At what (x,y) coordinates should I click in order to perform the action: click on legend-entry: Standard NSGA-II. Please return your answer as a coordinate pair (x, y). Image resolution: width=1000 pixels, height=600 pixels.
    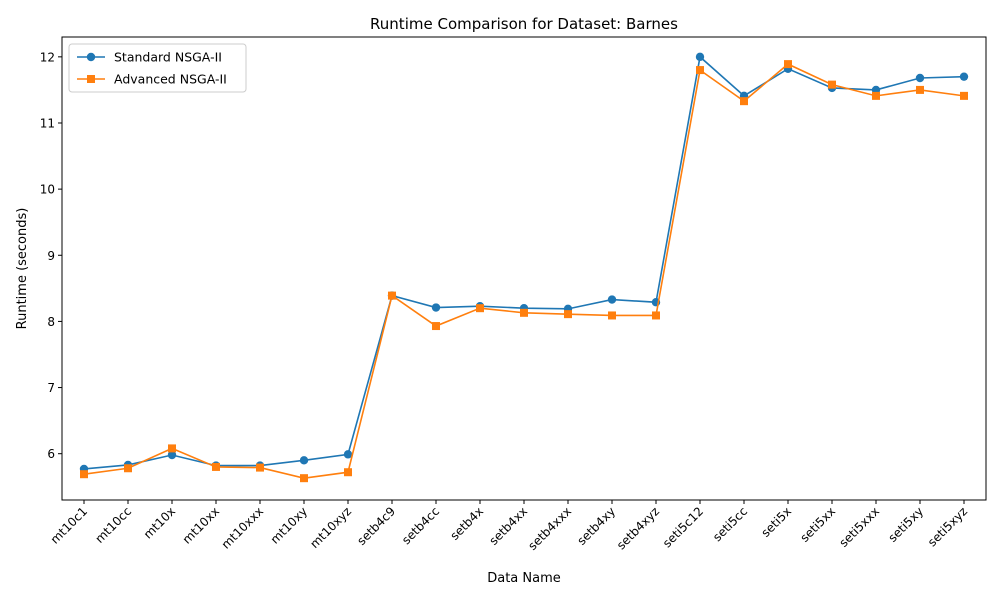
    Looking at the image, I should click on (149, 57).